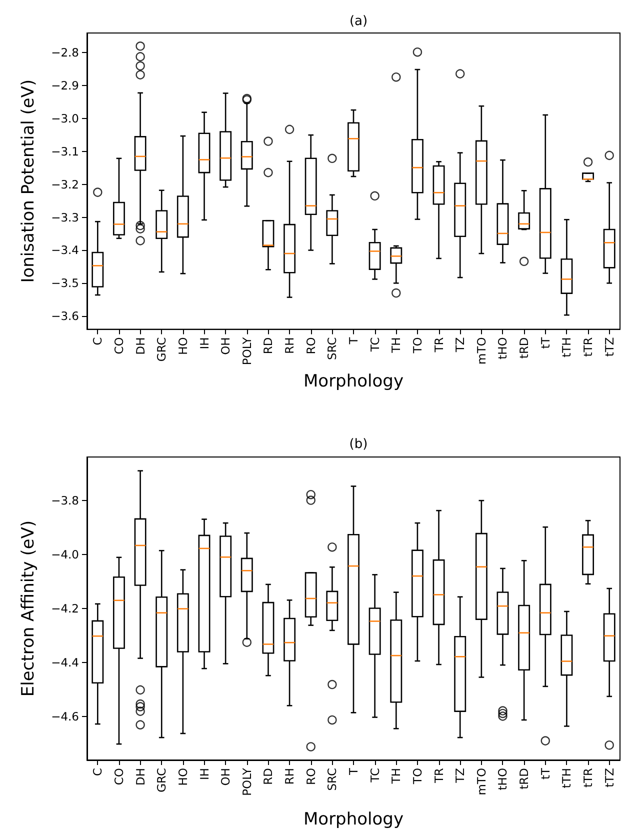 The width and height of the screenshot is (625, 833). What do you see at coordinates (65, 53) in the screenshot?
I see `y-tick-label: −2.8` at bounding box center [65, 53].